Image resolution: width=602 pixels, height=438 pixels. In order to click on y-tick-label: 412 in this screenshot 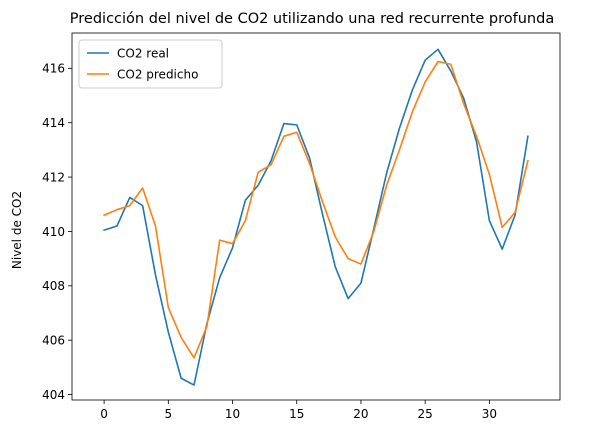, I will do `click(53, 177)`.